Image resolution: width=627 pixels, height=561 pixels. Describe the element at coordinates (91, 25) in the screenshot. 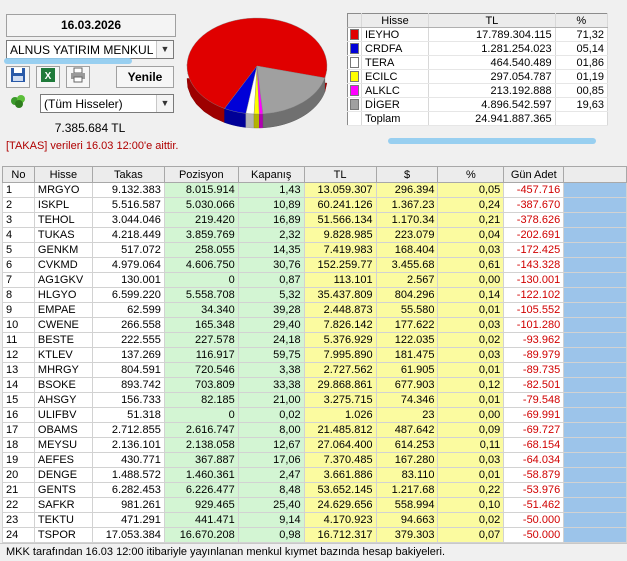

I see `date-display: 16.03.2026` at that location.